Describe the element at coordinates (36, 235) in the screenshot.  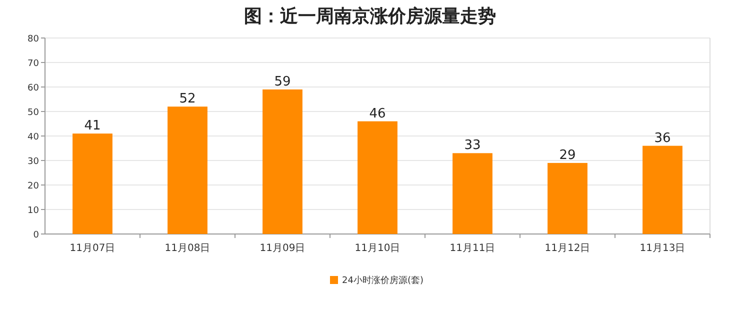
I see `y-tick-label: 0` at that location.